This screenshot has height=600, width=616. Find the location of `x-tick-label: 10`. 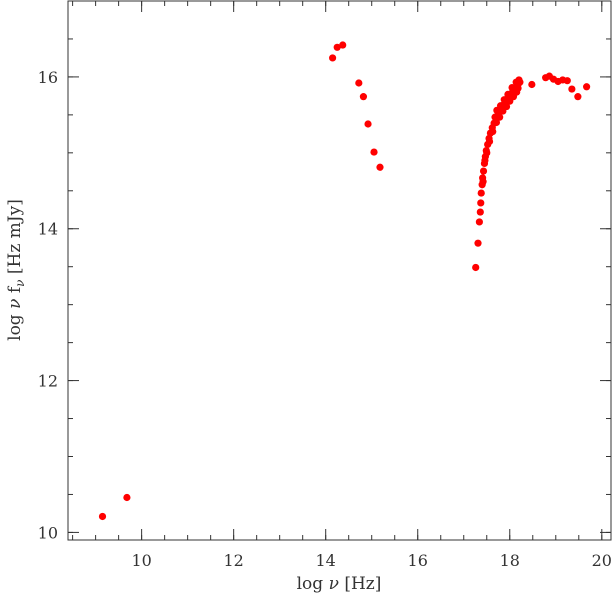

x-tick-label: 10 is located at coordinates (141, 560).